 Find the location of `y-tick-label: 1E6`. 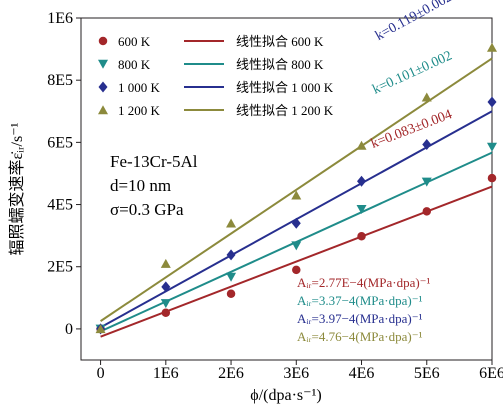

y-tick-label: 1E6 is located at coordinates (60, 18).